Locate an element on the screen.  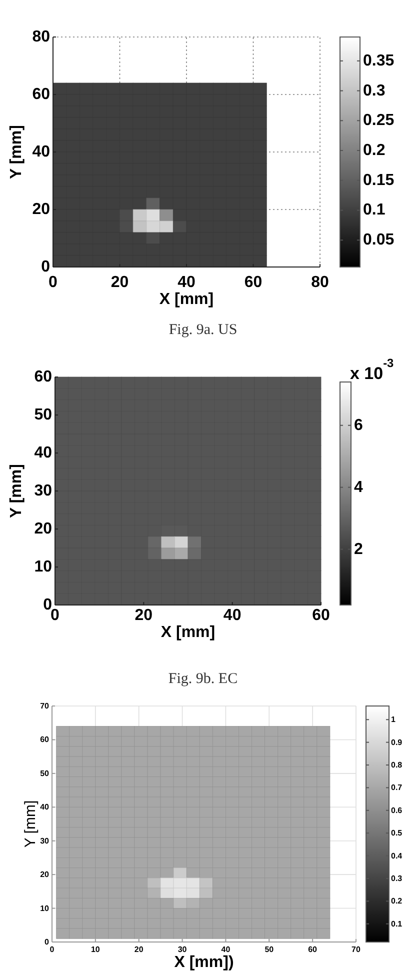
color-bar-label: 2 is located at coordinates (358, 549).